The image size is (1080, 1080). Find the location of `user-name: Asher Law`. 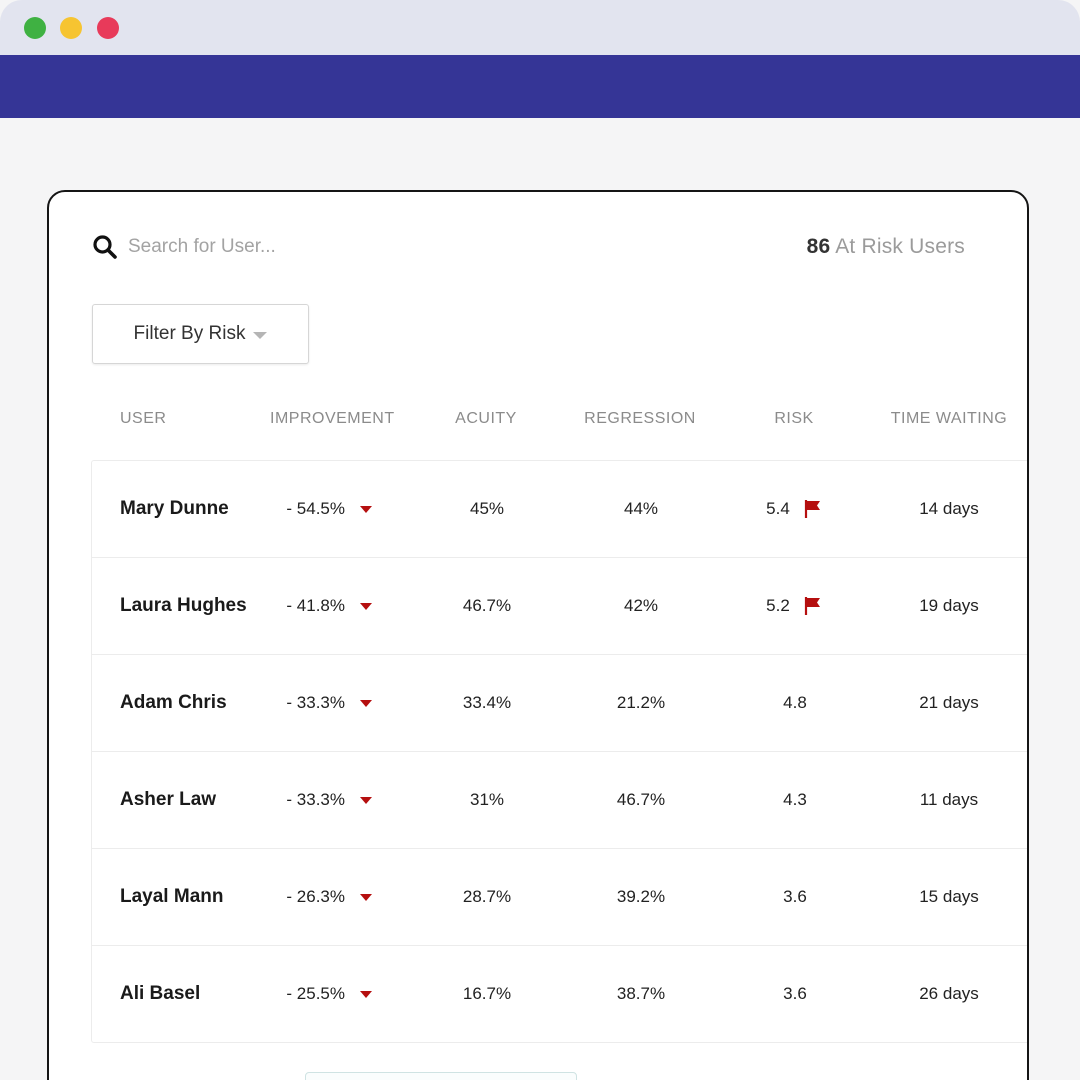

user-name: Asher Law is located at coordinates (168, 799).